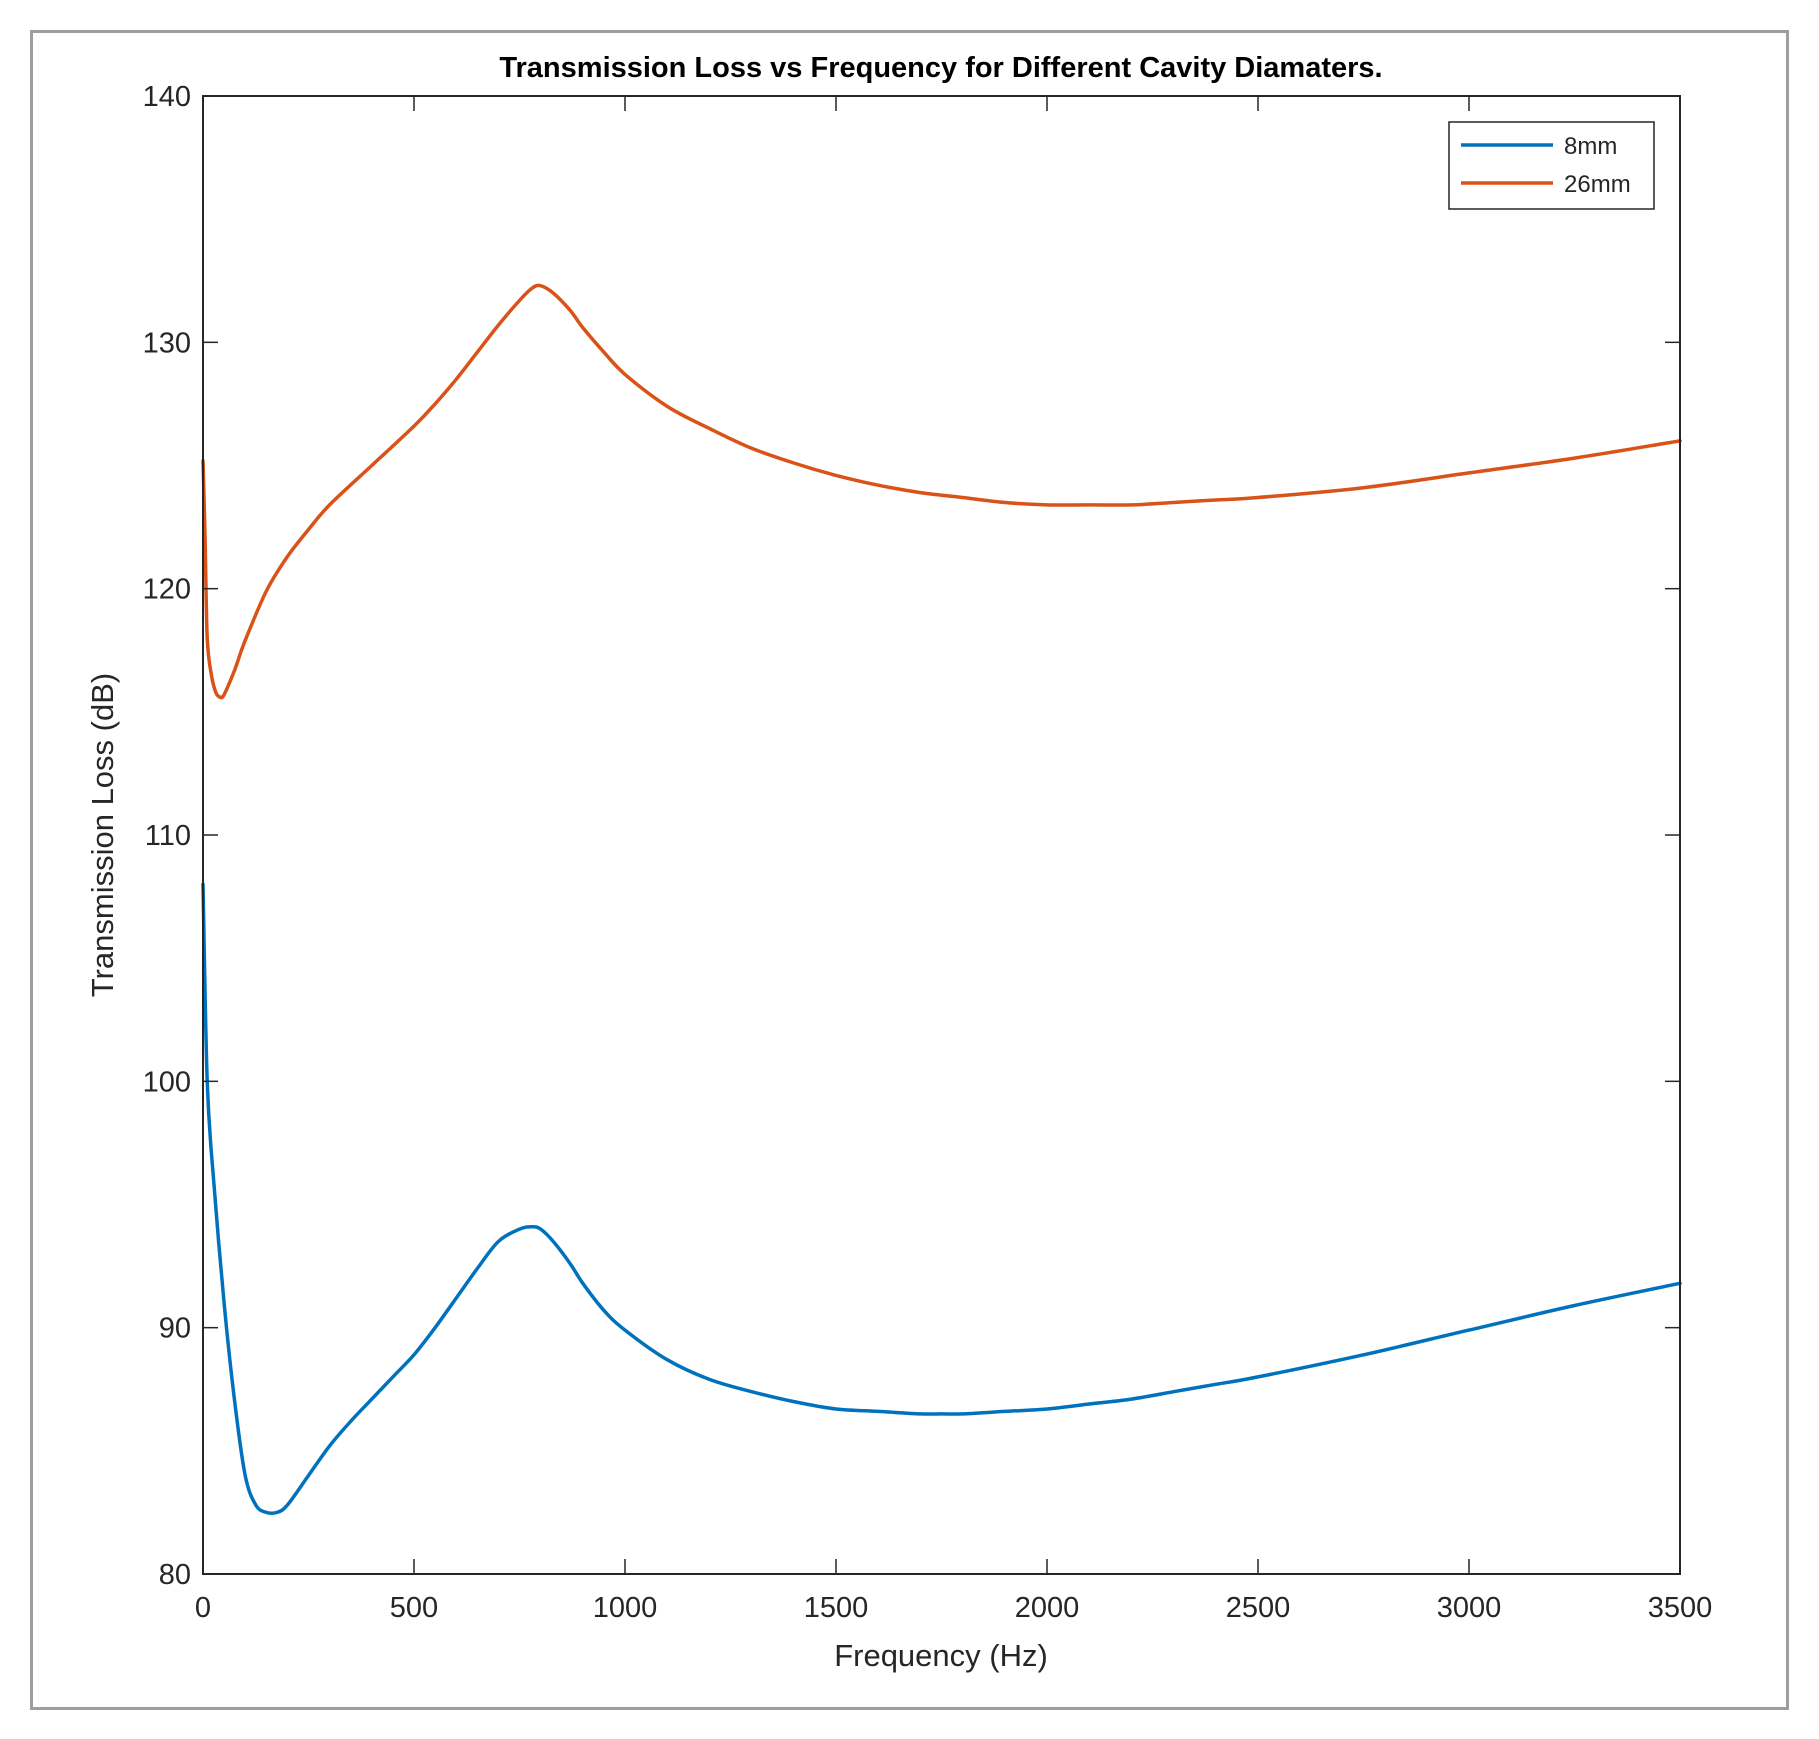  What do you see at coordinates (102, 835) in the screenshot?
I see `y-axis-label: Transmission Loss (dB)` at bounding box center [102, 835].